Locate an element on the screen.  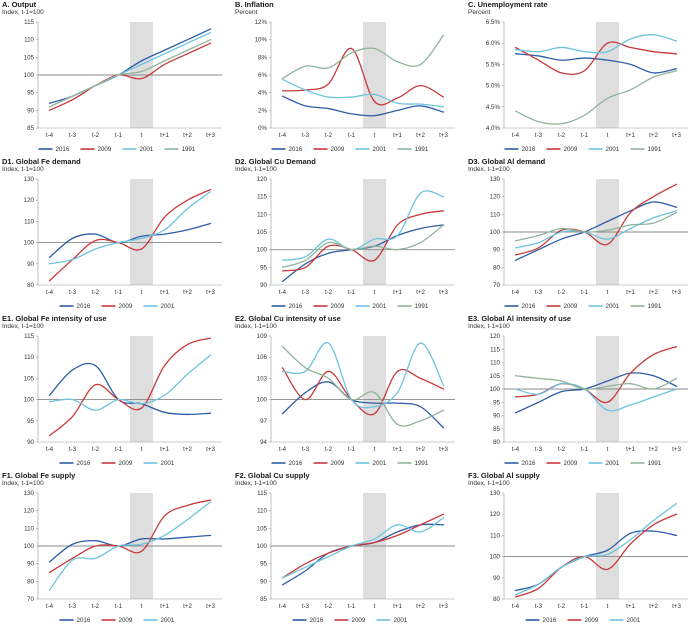
legend-label-1991: 1991 is located at coordinates (655, 306).